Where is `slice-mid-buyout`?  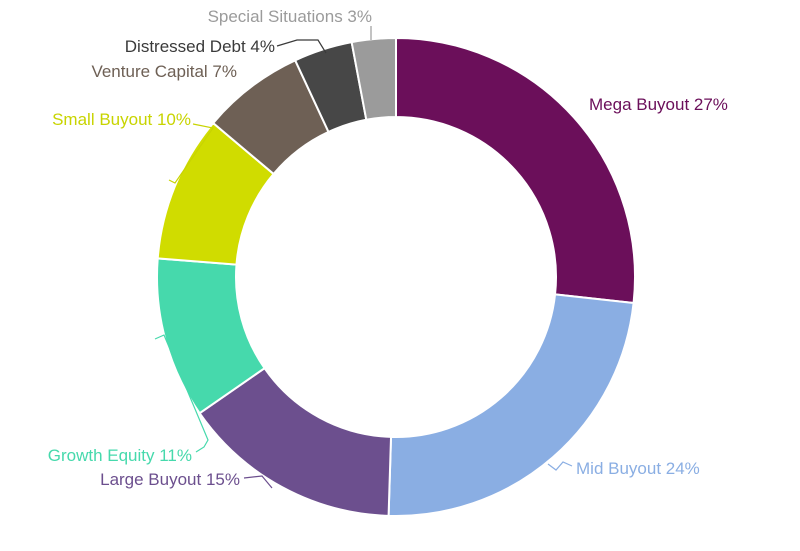
slice-mid-buyout is located at coordinates (511, 405).